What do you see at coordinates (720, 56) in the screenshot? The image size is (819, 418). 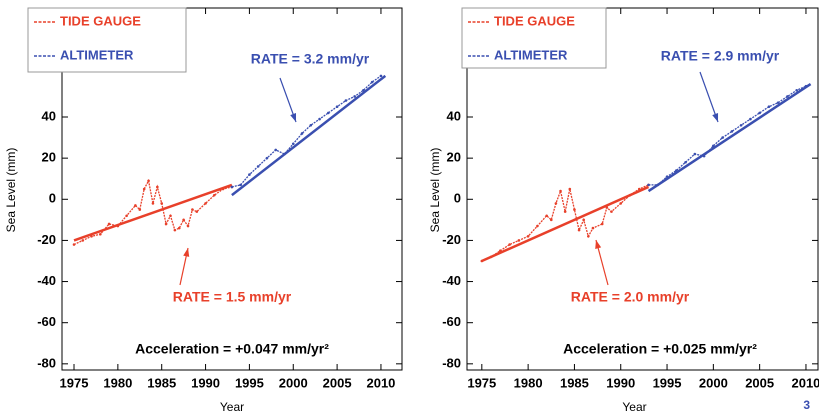 I see `rate-annotation: RATE = 2.9 mm/yr` at bounding box center [720, 56].